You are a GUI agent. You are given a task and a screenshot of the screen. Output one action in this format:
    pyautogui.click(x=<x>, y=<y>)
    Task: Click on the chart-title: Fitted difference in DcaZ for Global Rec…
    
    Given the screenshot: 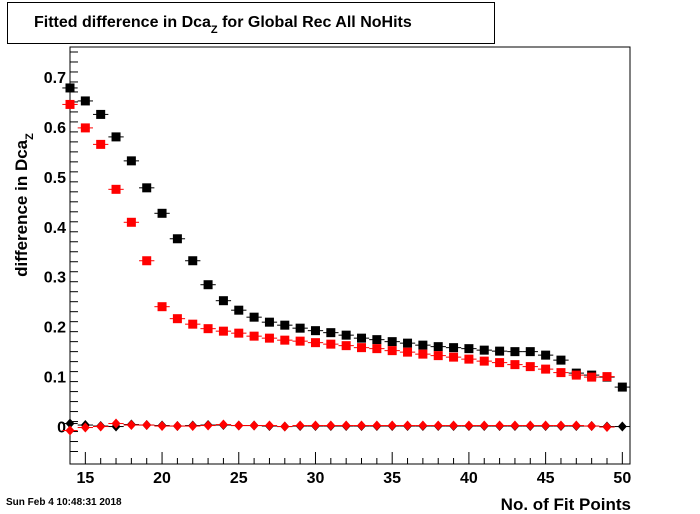 What is the action you would take?
    pyautogui.click(x=223, y=25)
    